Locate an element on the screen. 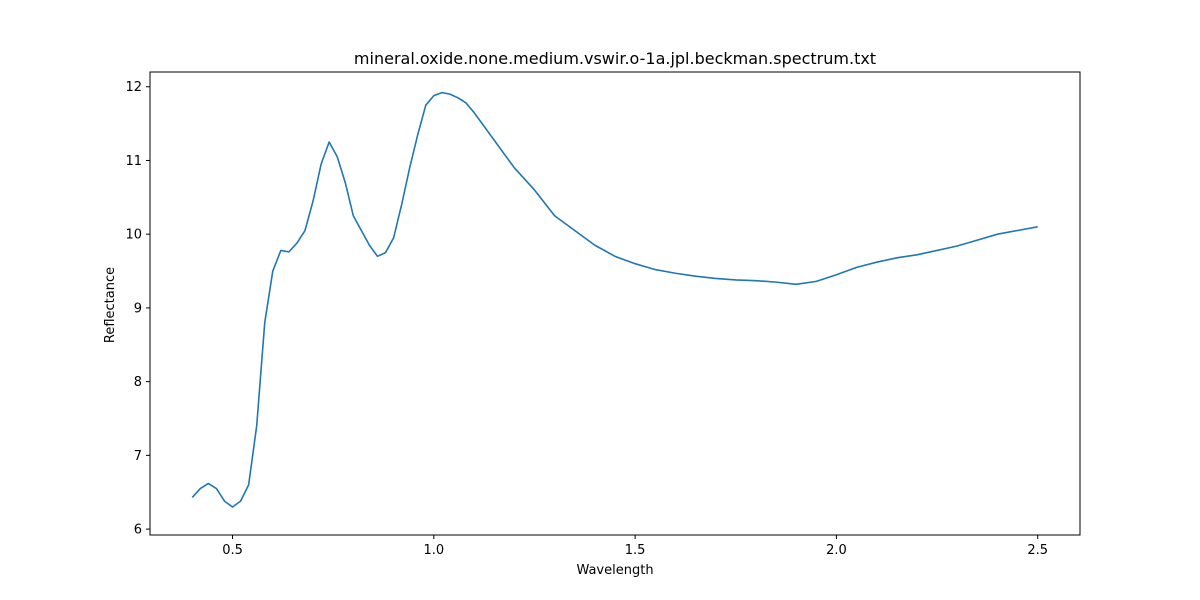 This screenshot has height=600, width=1200. y-tick-label: 6 is located at coordinates (138, 530).